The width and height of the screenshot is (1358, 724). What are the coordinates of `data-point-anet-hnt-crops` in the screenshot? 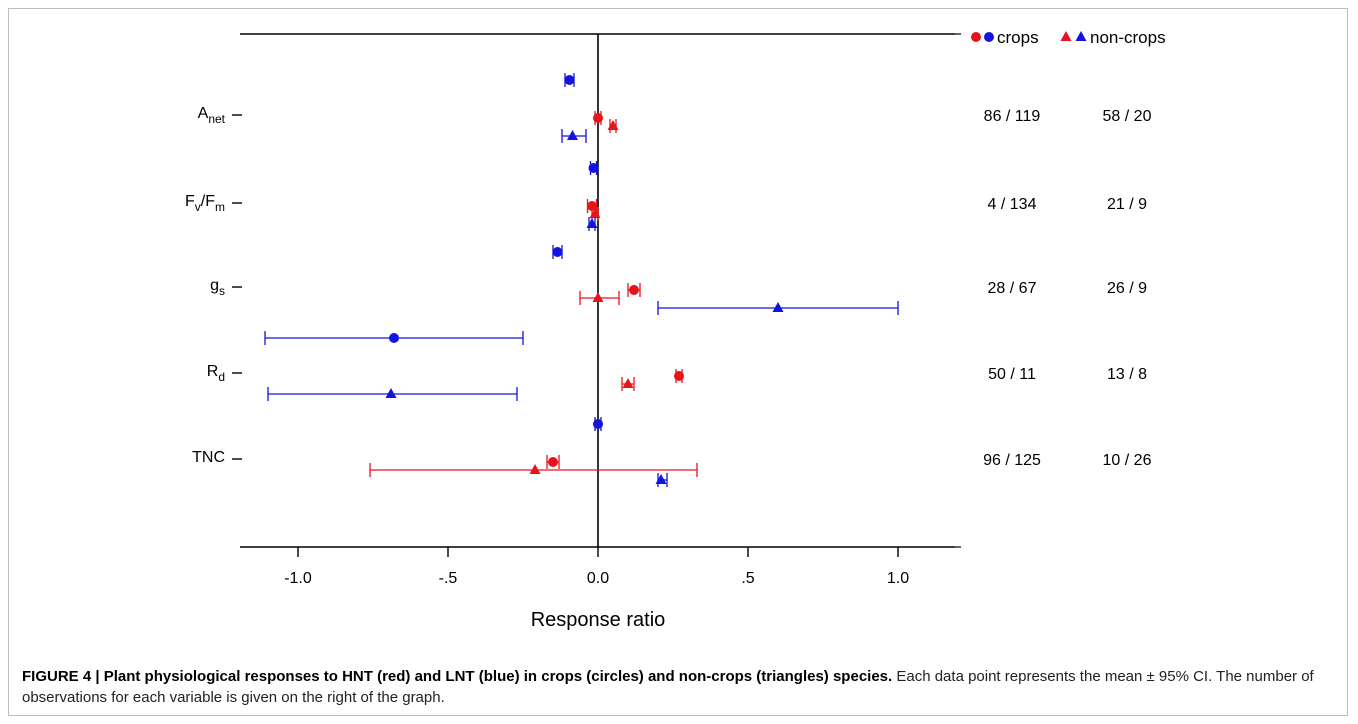 It's located at (598, 118).